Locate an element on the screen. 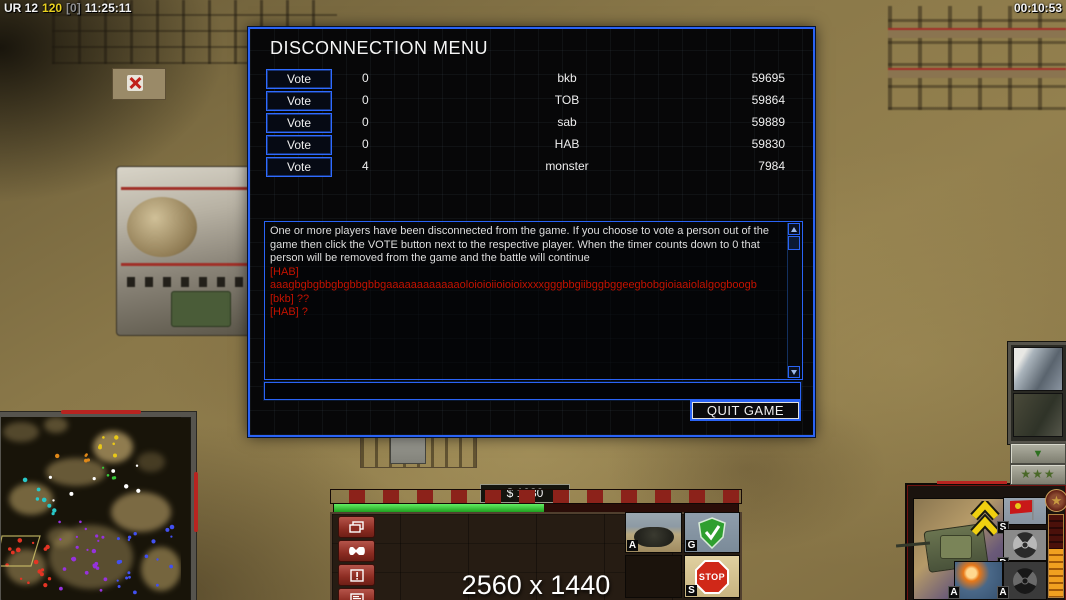  deploy-tile is located at coordinates (1025, 545).